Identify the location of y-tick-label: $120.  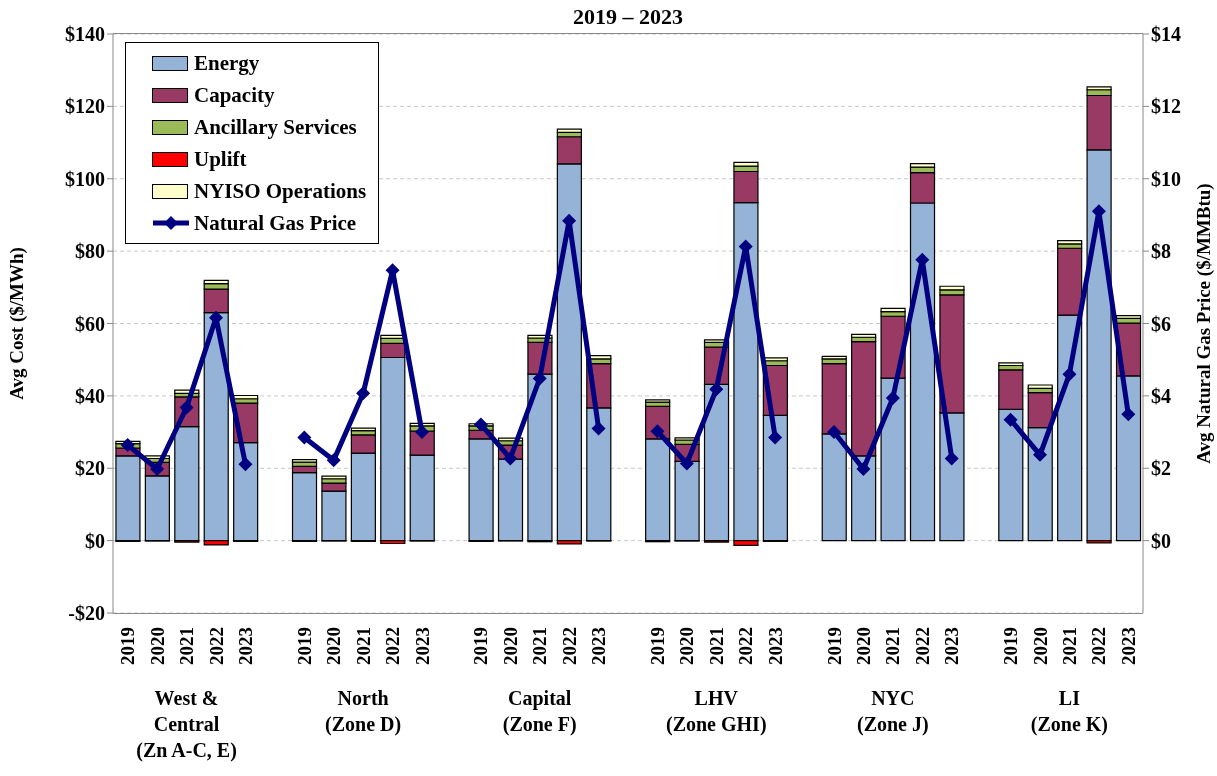
(85, 106).